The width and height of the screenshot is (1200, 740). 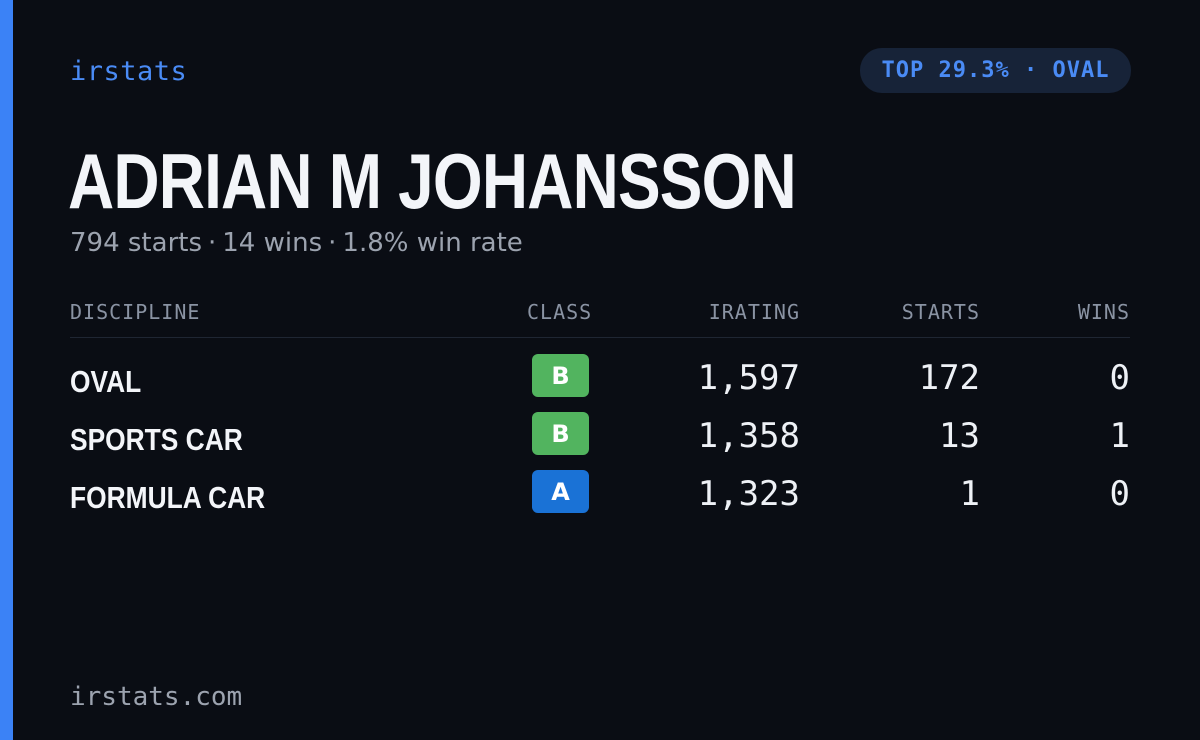 What do you see at coordinates (560, 491) in the screenshot?
I see `class-badge: A` at bounding box center [560, 491].